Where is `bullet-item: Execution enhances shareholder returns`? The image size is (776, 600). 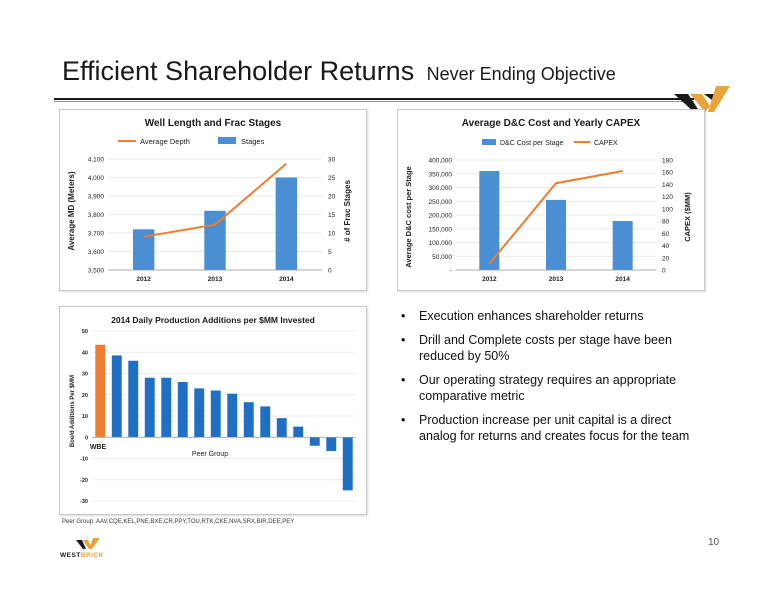
bullet-item: Execution enhances shareholder returns is located at coordinates (547, 316).